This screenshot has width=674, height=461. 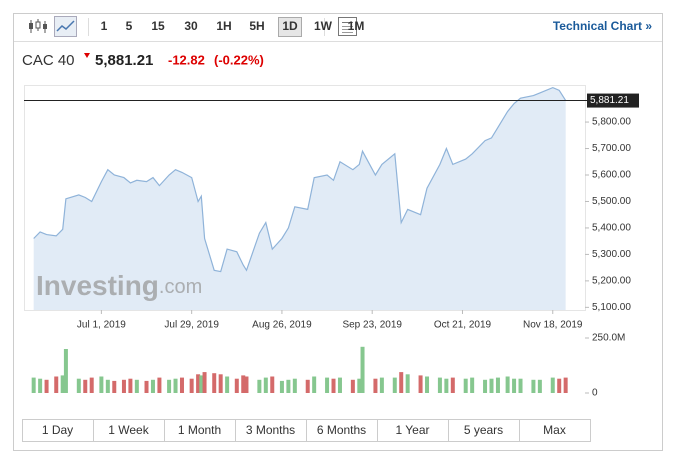 What do you see at coordinates (412, 430) in the screenshot?
I see `range-button-label: 1 Year` at bounding box center [412, 430].